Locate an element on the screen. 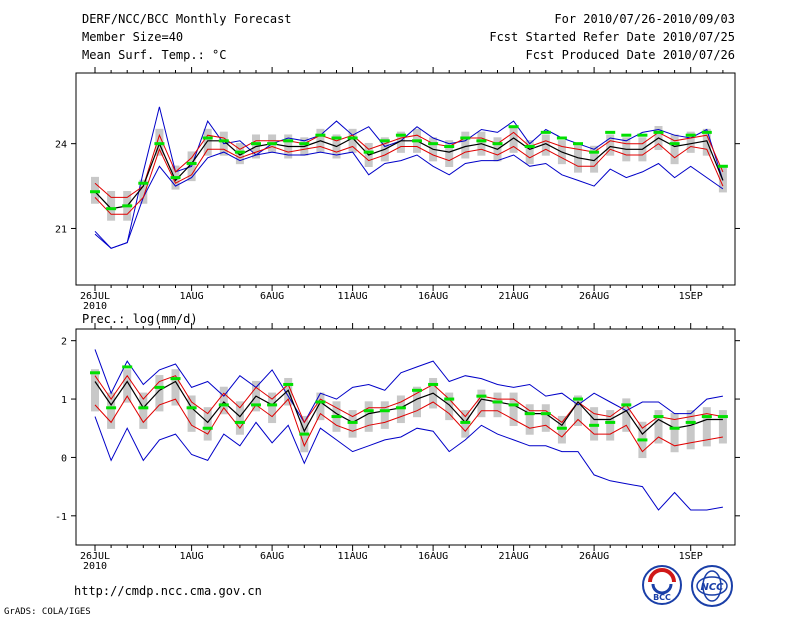 The height and width of the screenshot is (618, 800). forecast-period: For 2010/07/26-2010/09/03 is located at coordinates (644, 19).